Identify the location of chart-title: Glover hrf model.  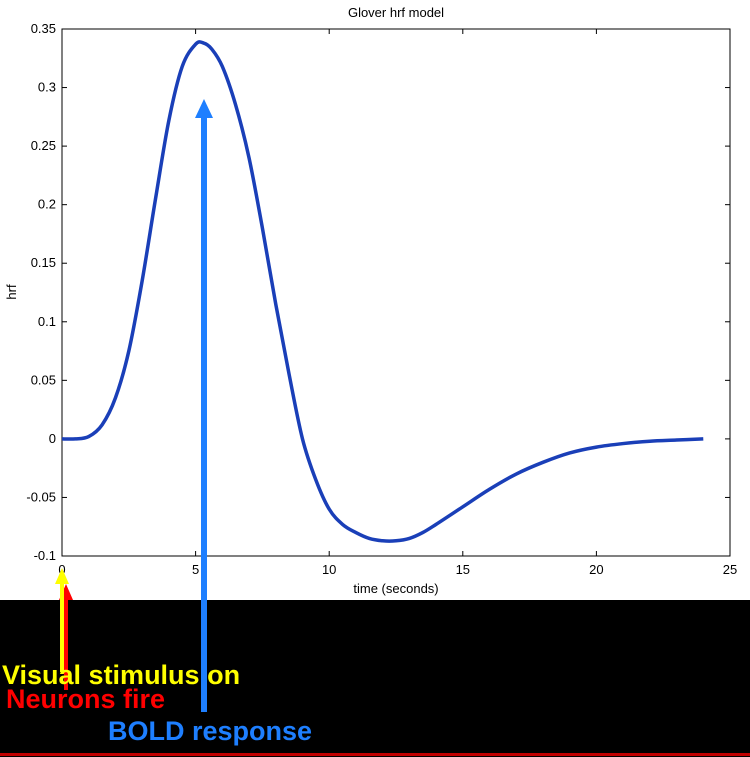
(396, 12).